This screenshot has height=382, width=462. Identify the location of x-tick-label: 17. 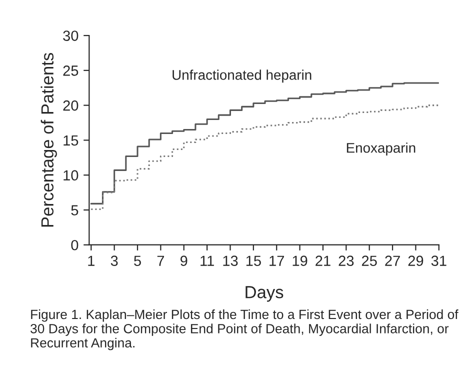
(277, 261).